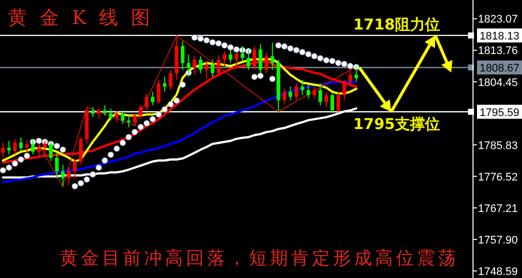 Image resolution: width=522 pixels, height=278 pixels. What do you see at coordinates (396, 24) in the screenshot?
I see `annotation: 1718阻力位` at bounding box center [396, 24].